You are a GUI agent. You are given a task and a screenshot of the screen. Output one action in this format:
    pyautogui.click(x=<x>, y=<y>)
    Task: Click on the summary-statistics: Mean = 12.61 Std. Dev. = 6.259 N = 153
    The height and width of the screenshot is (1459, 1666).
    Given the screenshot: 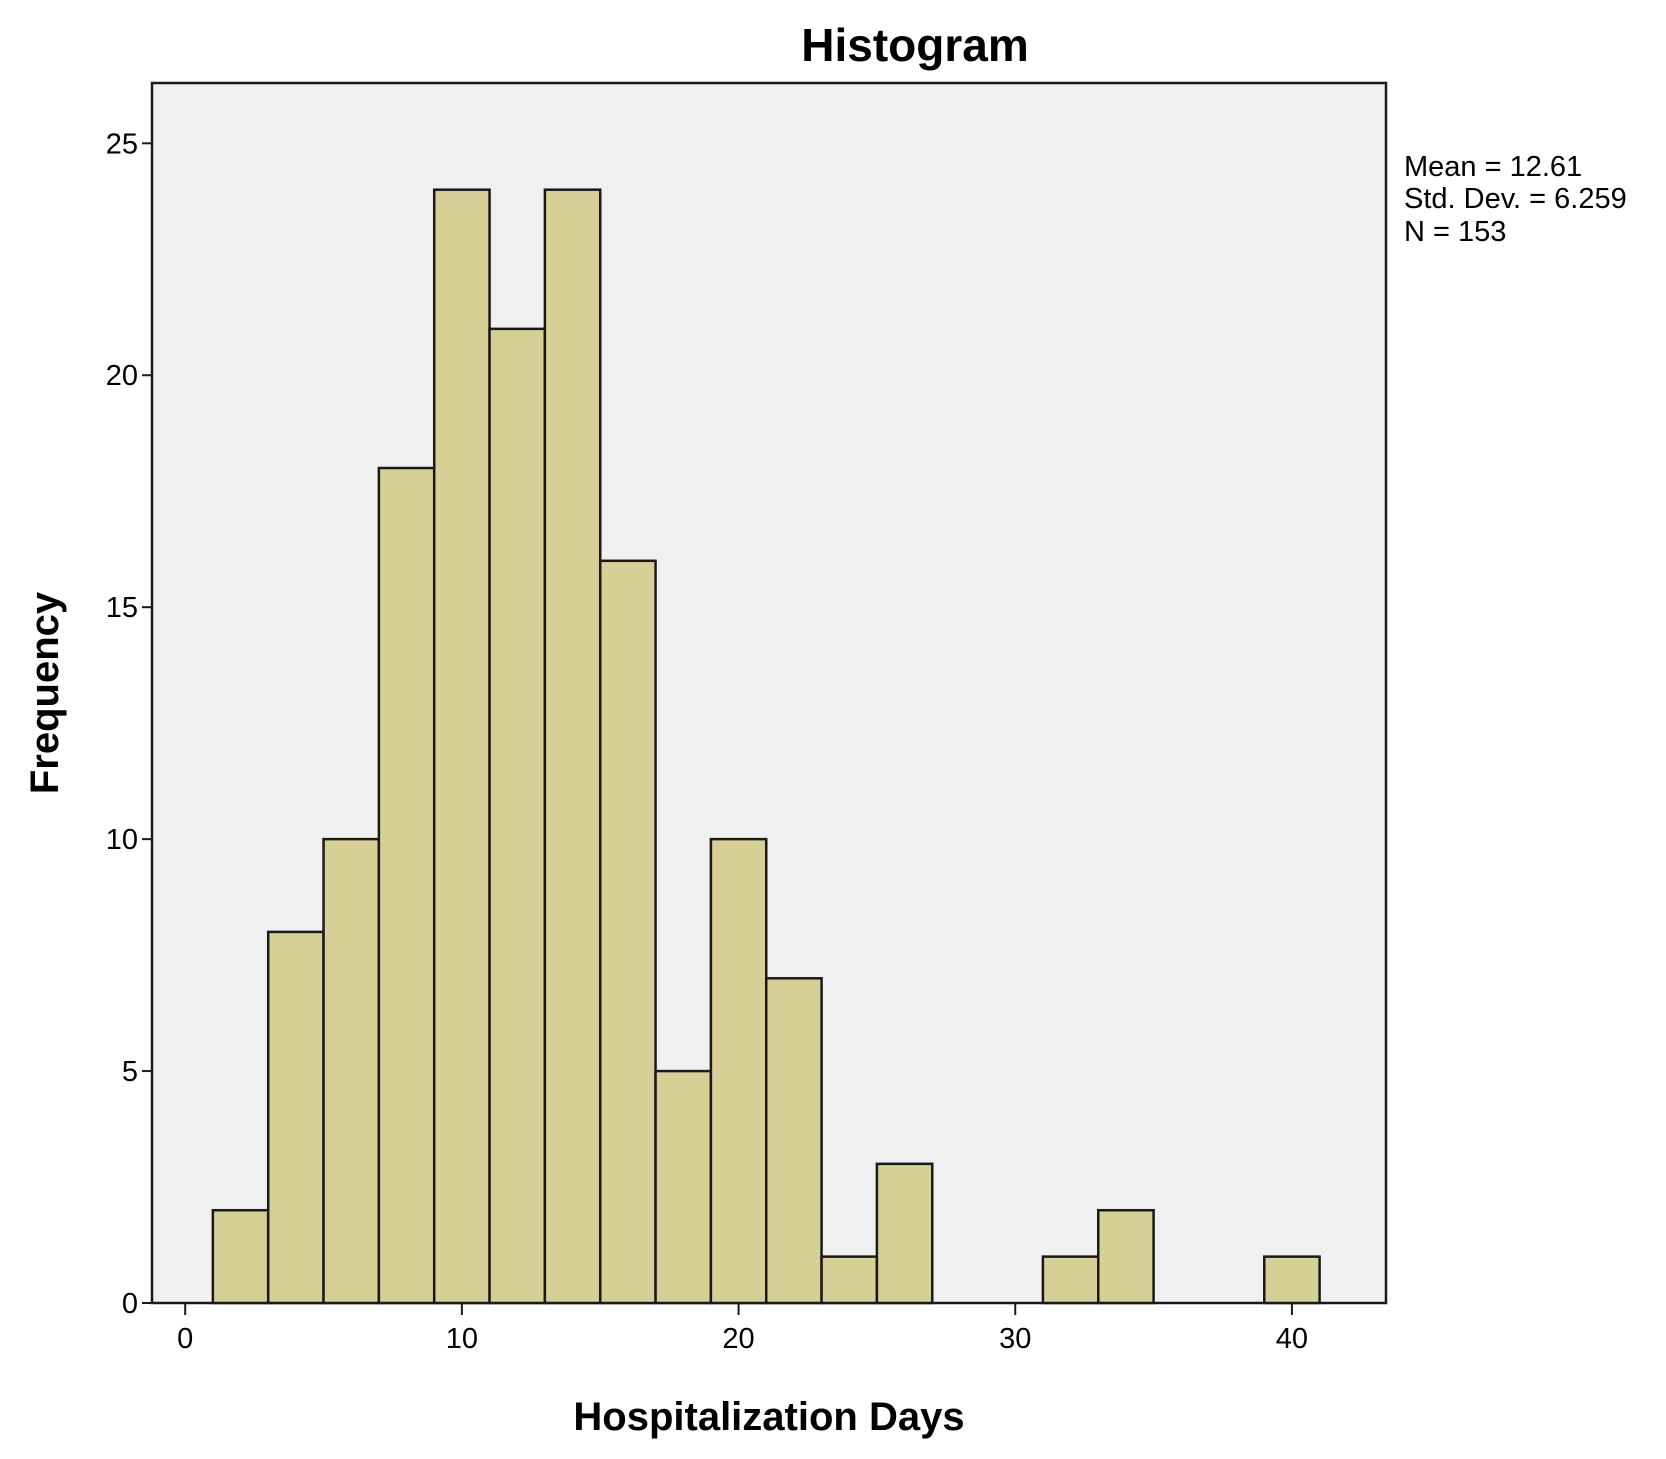 What is the action you would take?
    pyautogui.click(x=1515, y=199)
    